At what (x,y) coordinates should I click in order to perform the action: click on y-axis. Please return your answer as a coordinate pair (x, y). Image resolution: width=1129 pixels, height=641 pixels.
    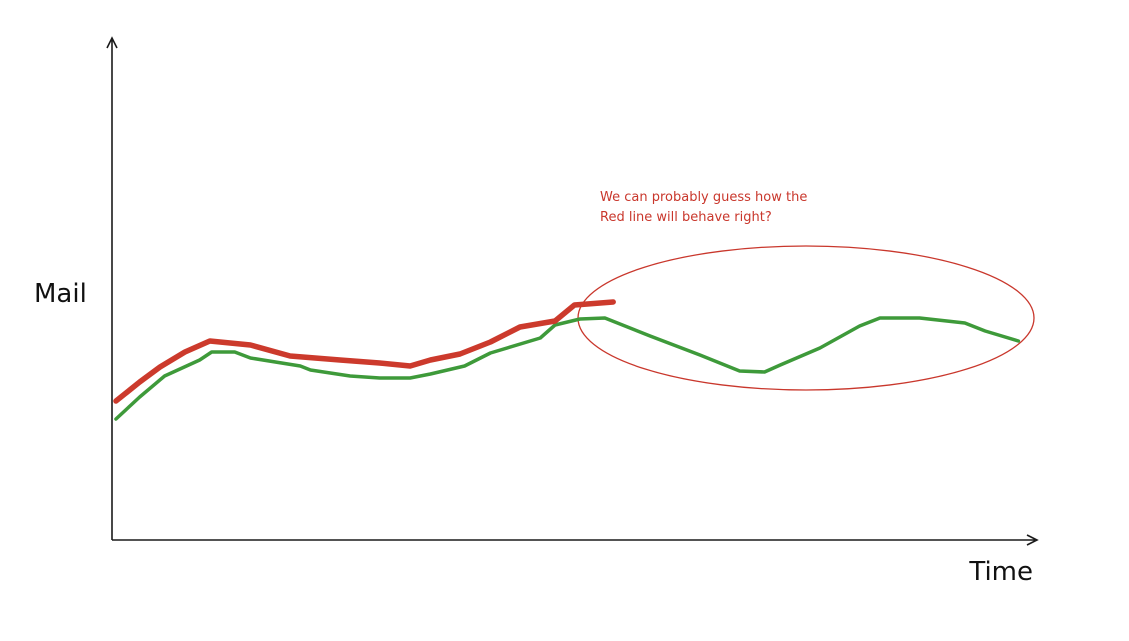
    Looking at the image, I should click on (112, 288).